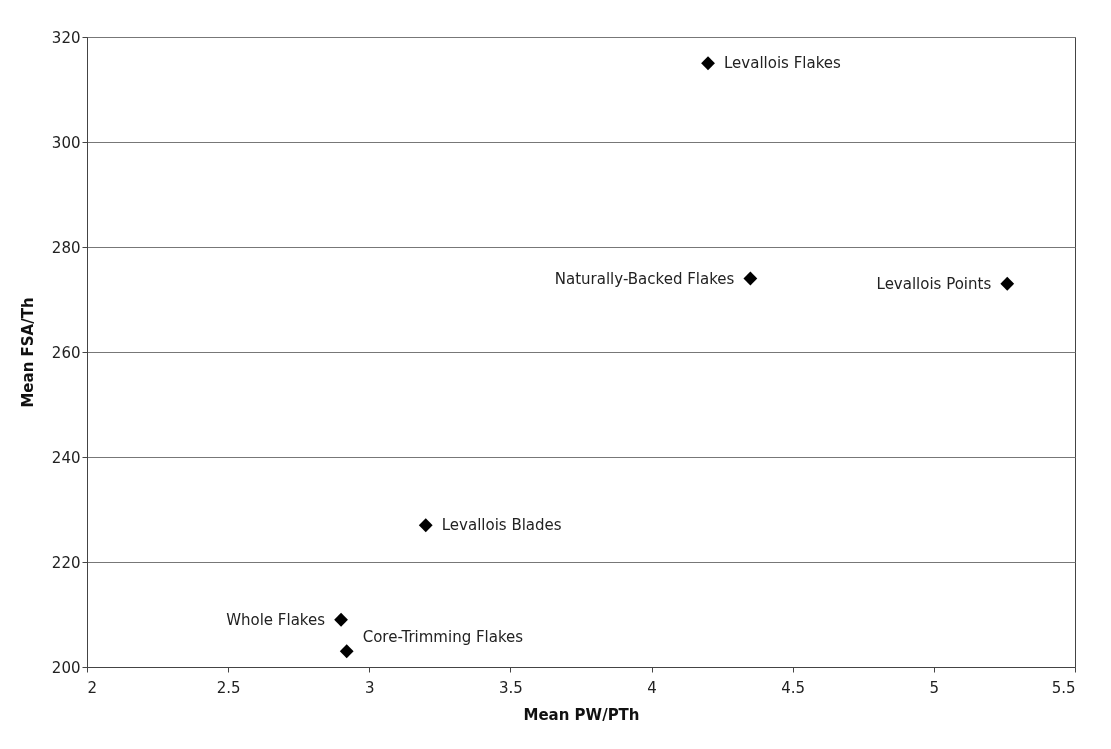  What do you see at coordinates (92, 687) in the screenshot?
I see `x-tick-label: 2` at bounding box center [92, 687].